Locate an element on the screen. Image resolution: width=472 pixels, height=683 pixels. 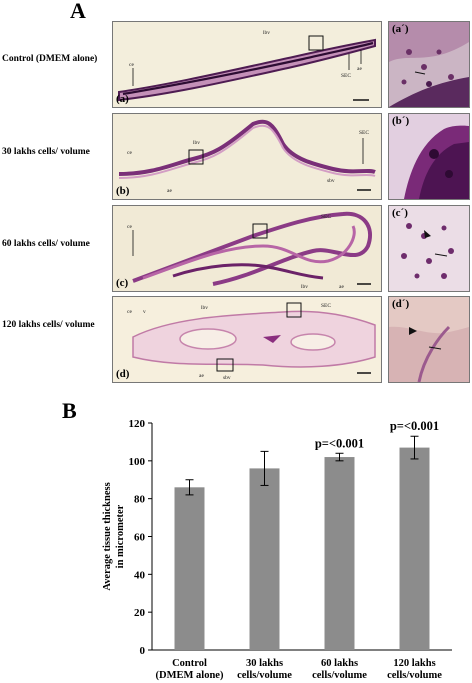
zoom-c-tag: (c´) is located at coordinates (400, 213).